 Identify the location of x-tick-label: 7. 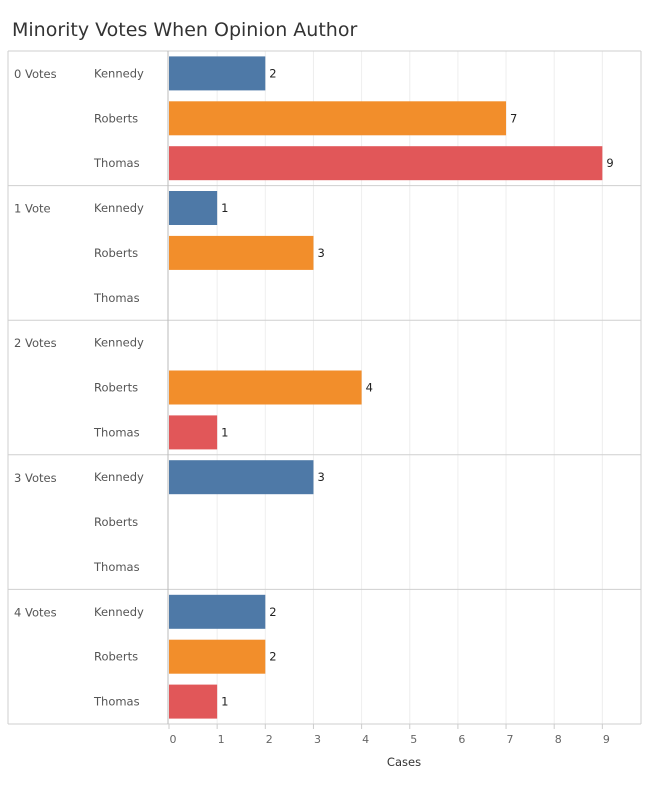
(510, 739).